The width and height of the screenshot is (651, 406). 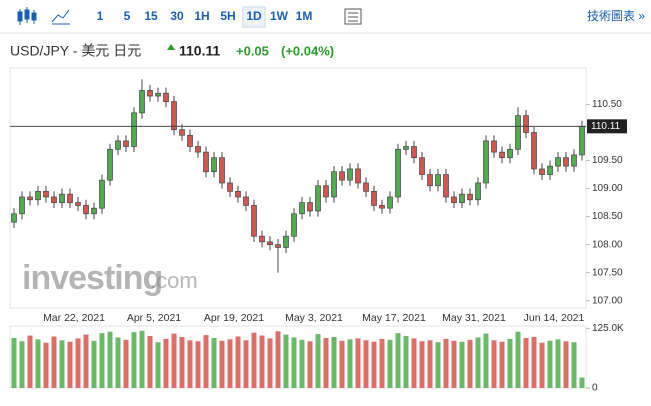 I want to click on x-tick-label: Apr 5, 2021, so click(x=154, y=318).